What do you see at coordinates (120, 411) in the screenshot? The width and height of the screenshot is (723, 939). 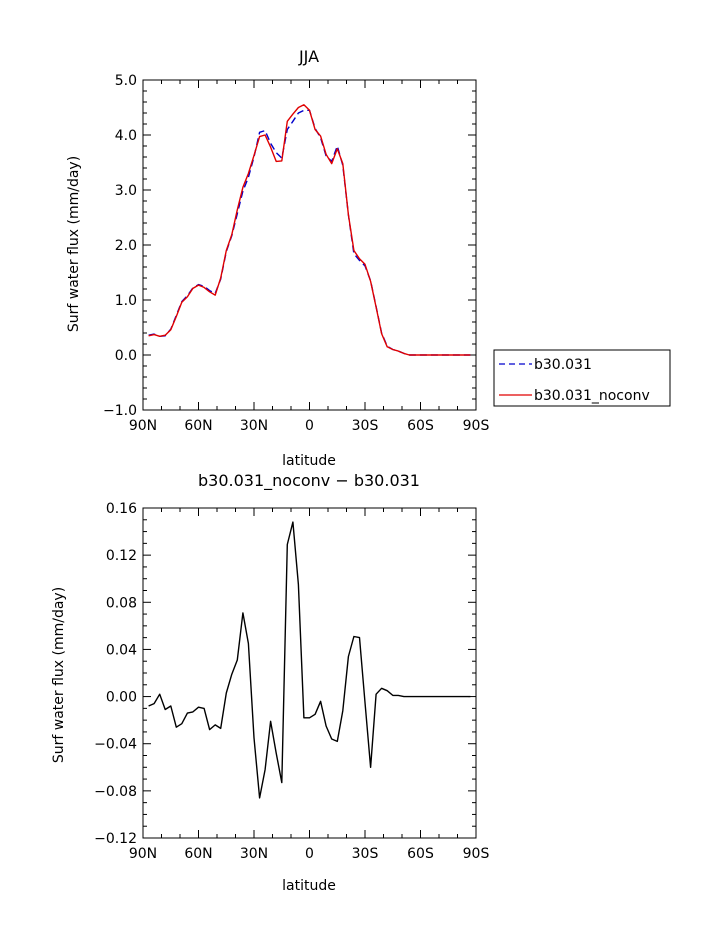 I see `top-y-tick-label: −1.0` at bounding box center [120, 411].